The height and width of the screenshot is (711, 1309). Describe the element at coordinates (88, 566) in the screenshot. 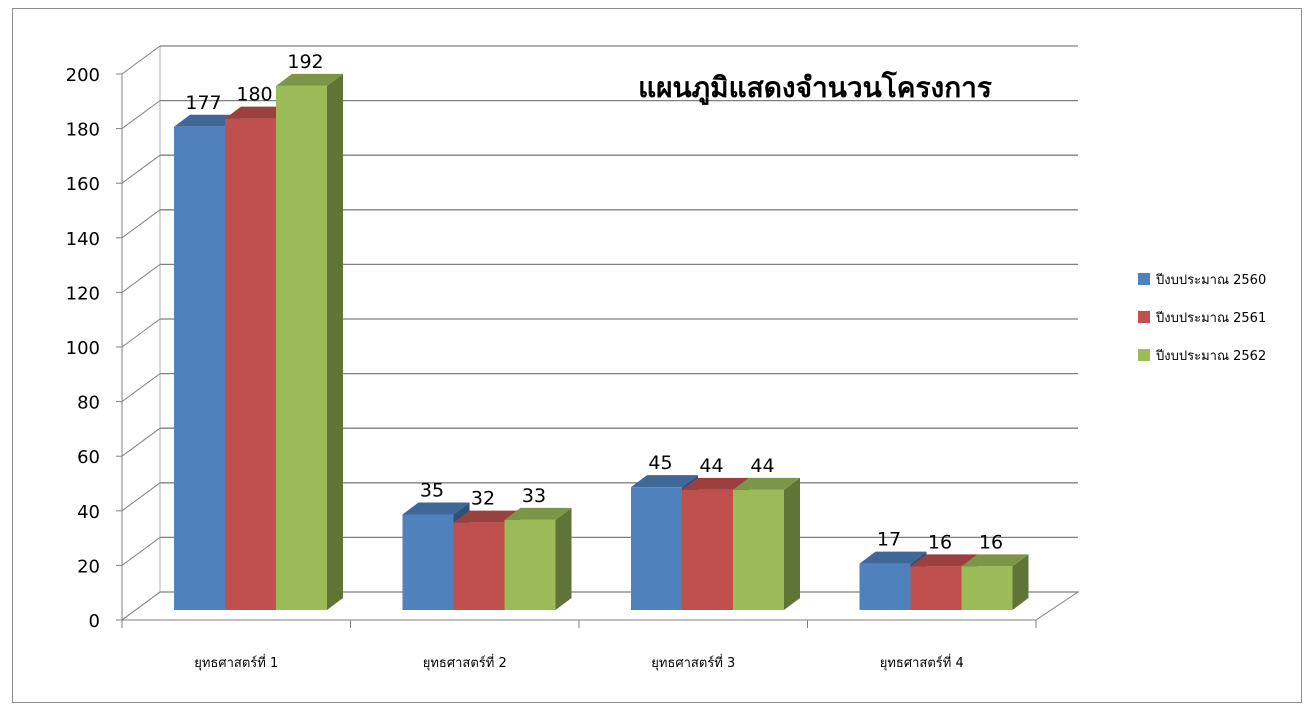

I see `y-tick-label: 20` at that location.